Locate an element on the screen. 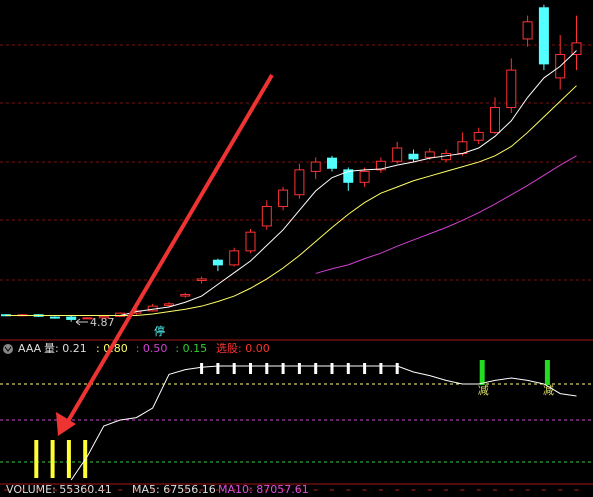 Image resolution: width=593 pixels, height=497 pixels. low-arrow is located at coordinates (81, 322).